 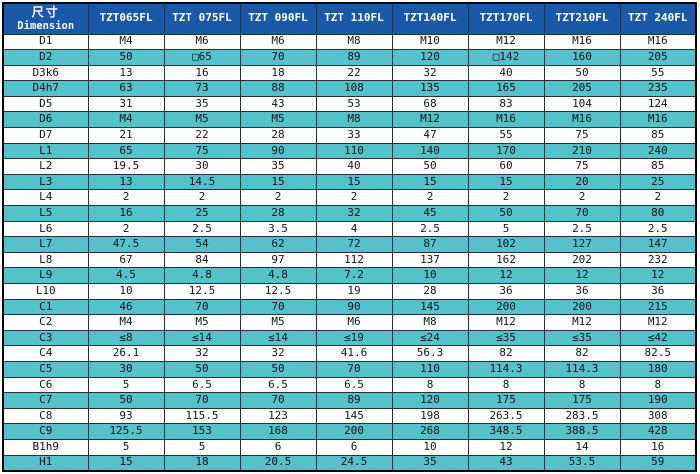 I want to click on table-cell: 30, so click(x=202, y=166).